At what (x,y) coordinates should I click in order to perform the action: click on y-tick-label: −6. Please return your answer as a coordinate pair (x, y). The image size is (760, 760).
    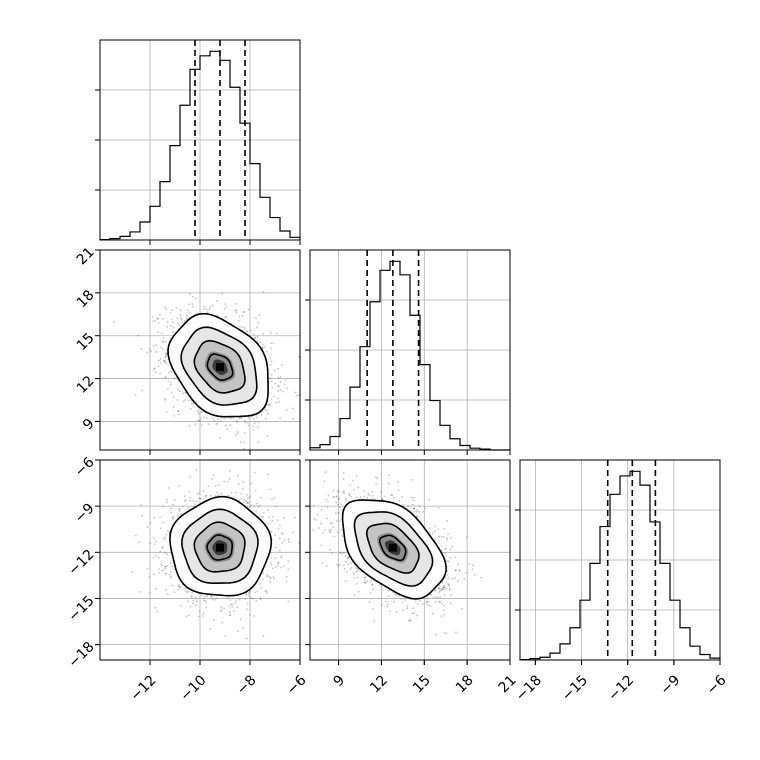
    Looking at the image, I should click on (85, 467).